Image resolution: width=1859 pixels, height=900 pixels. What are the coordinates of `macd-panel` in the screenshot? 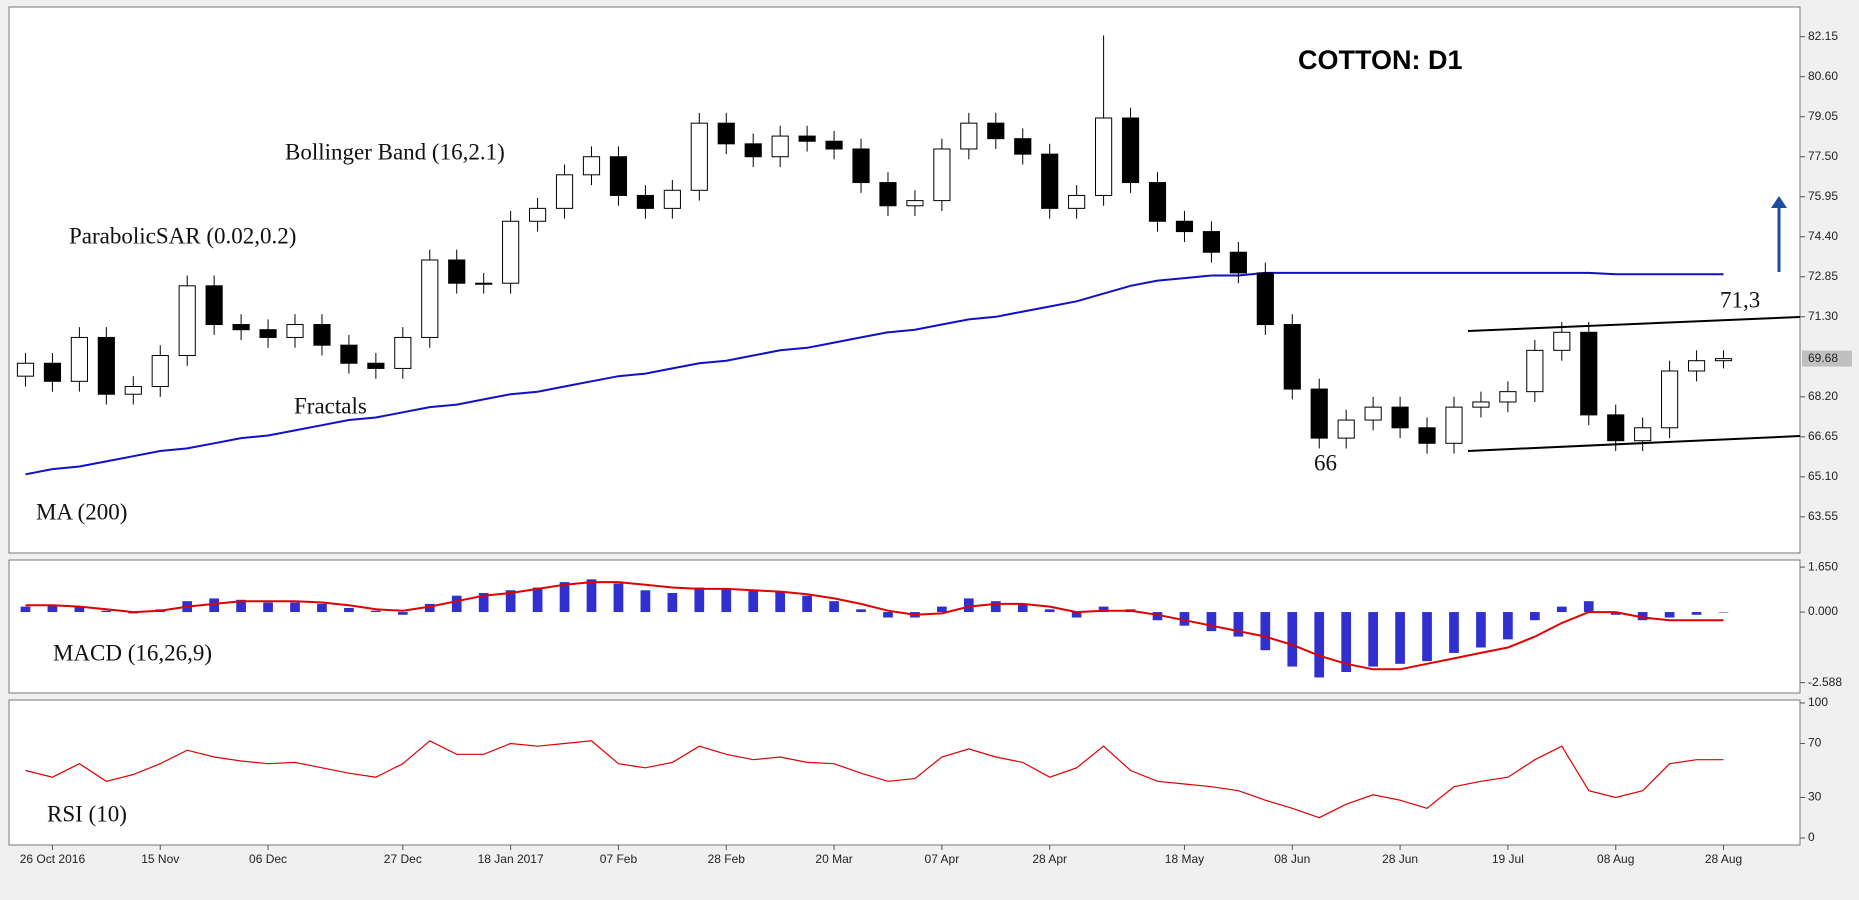 It's located at (904, 626).